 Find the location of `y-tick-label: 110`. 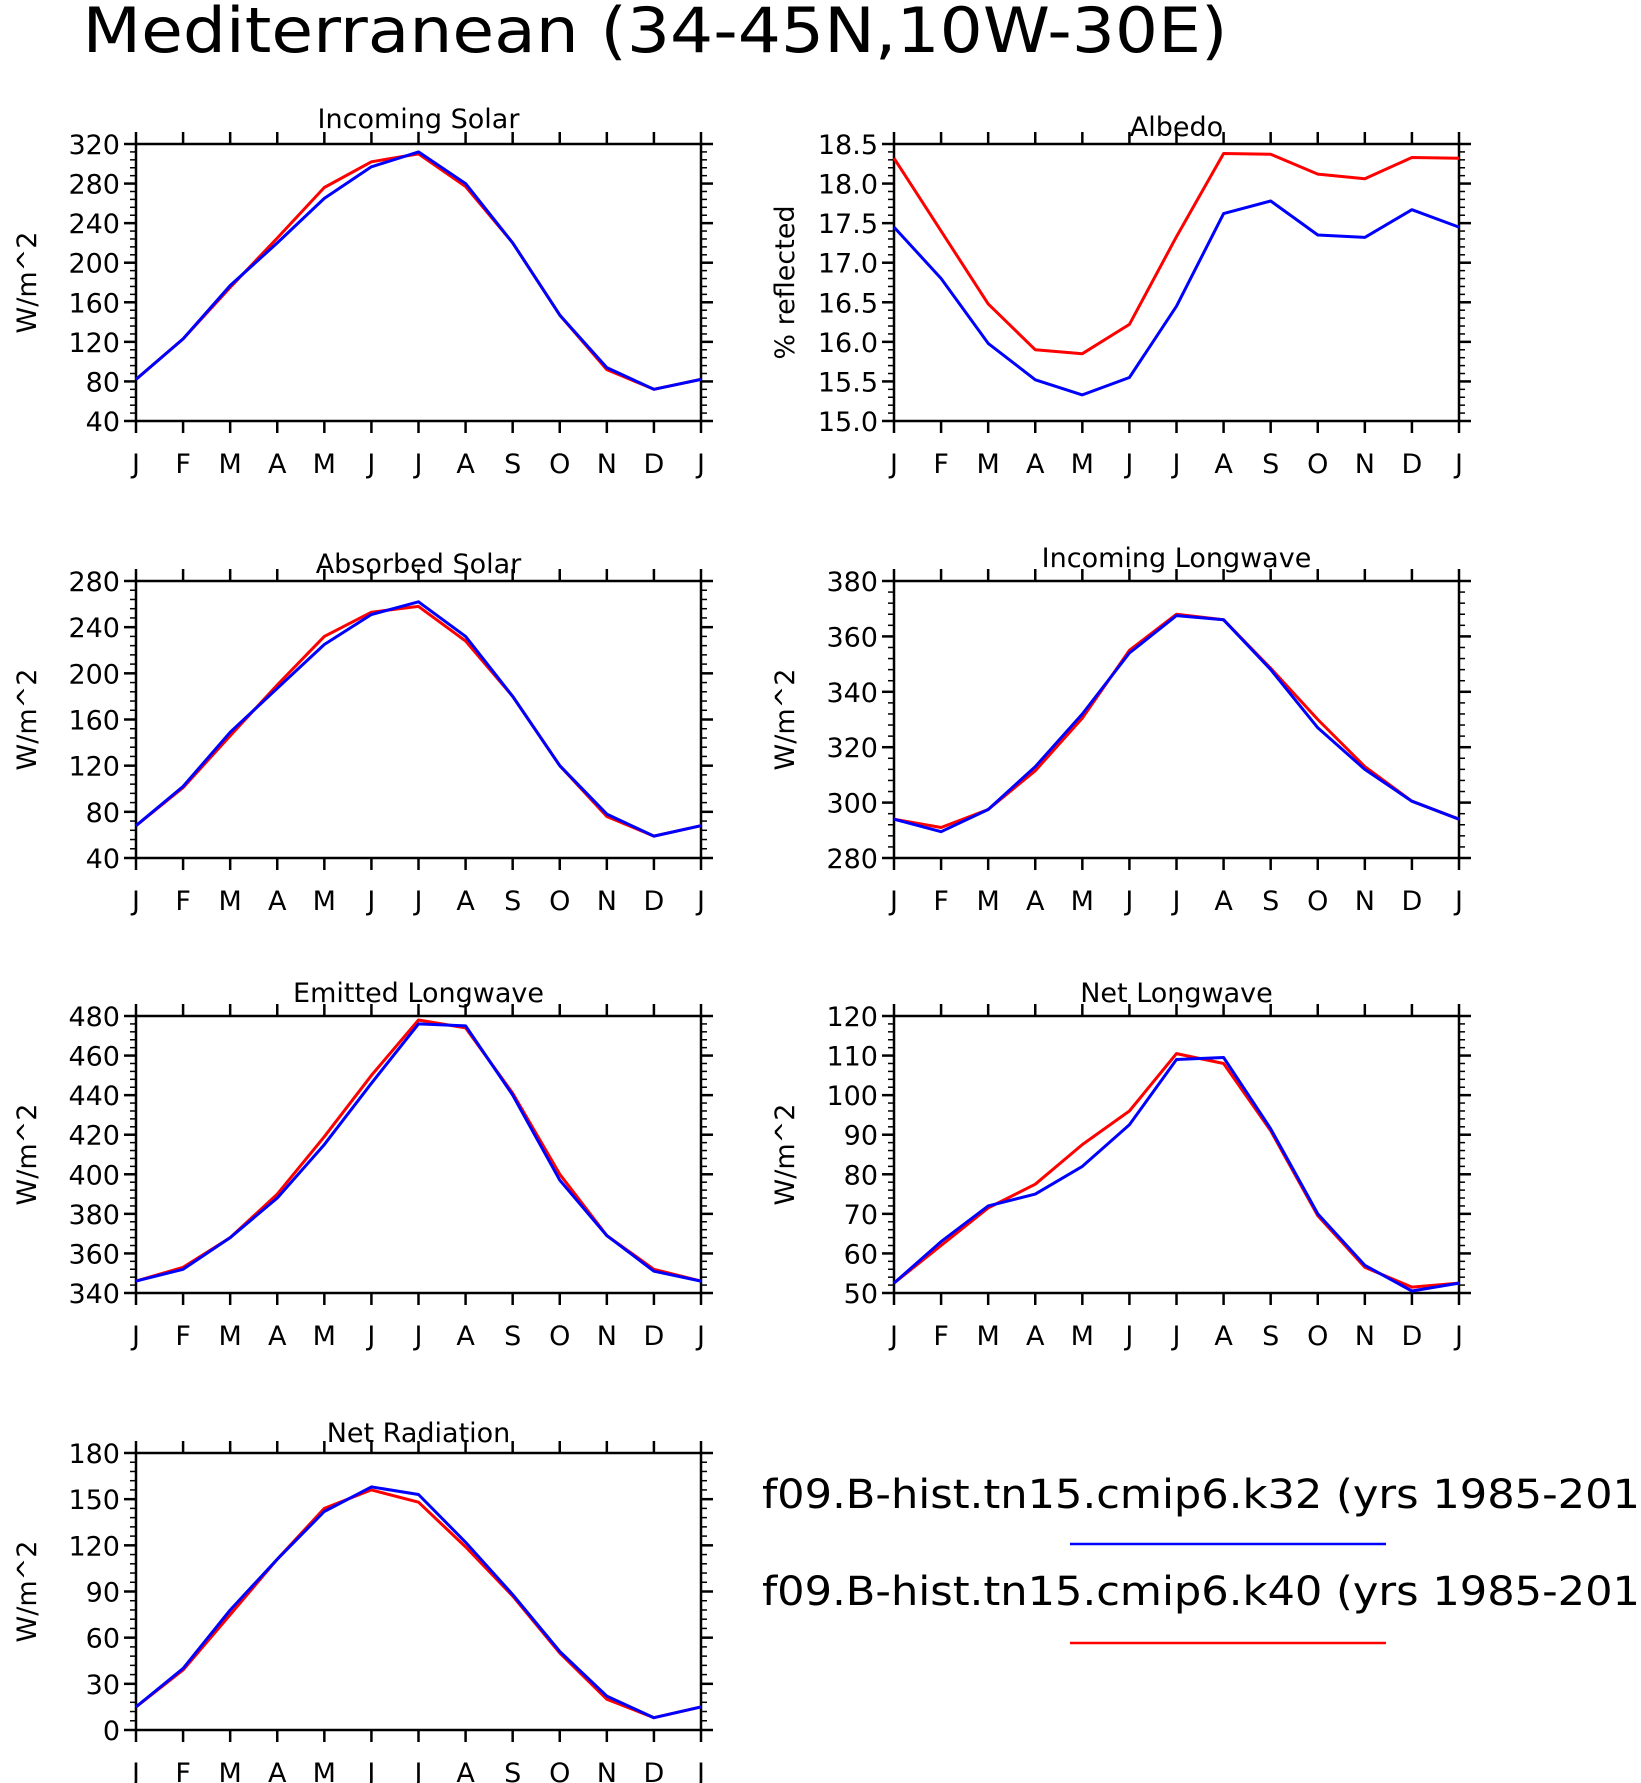

y-tick-label: 110 is located at coordinates (852, 1057).